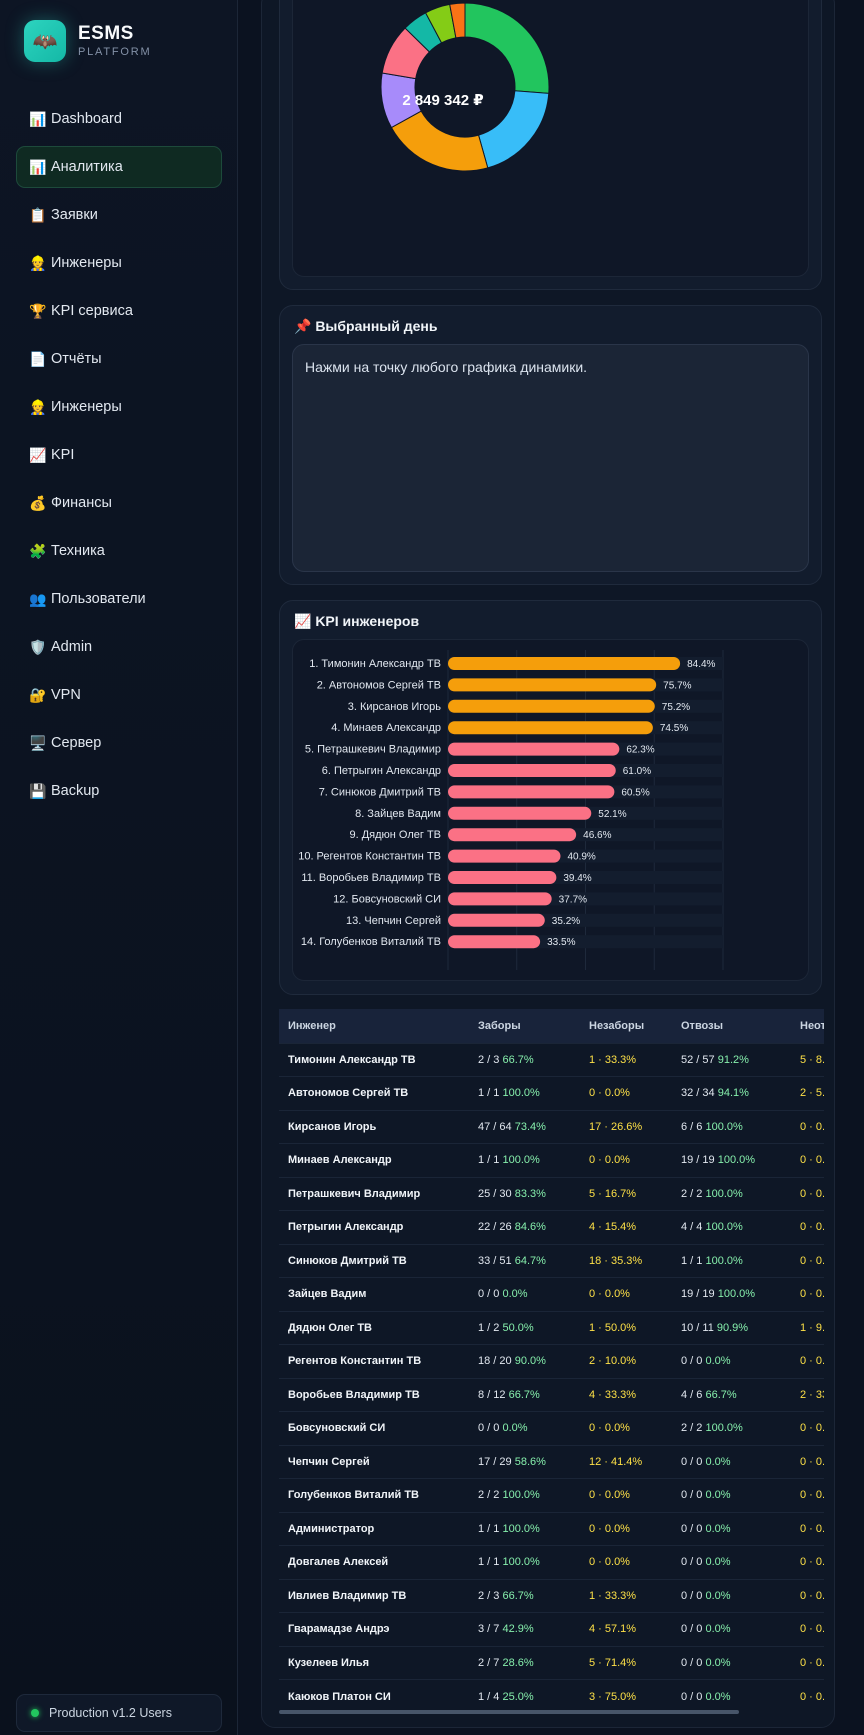 The height and width of the screenshot is (1735, 864). What do you see at coordinates (573, 899) in the screenshot?
I see `kpi-value-label: 37.7%` at bounding box center [573, 899].